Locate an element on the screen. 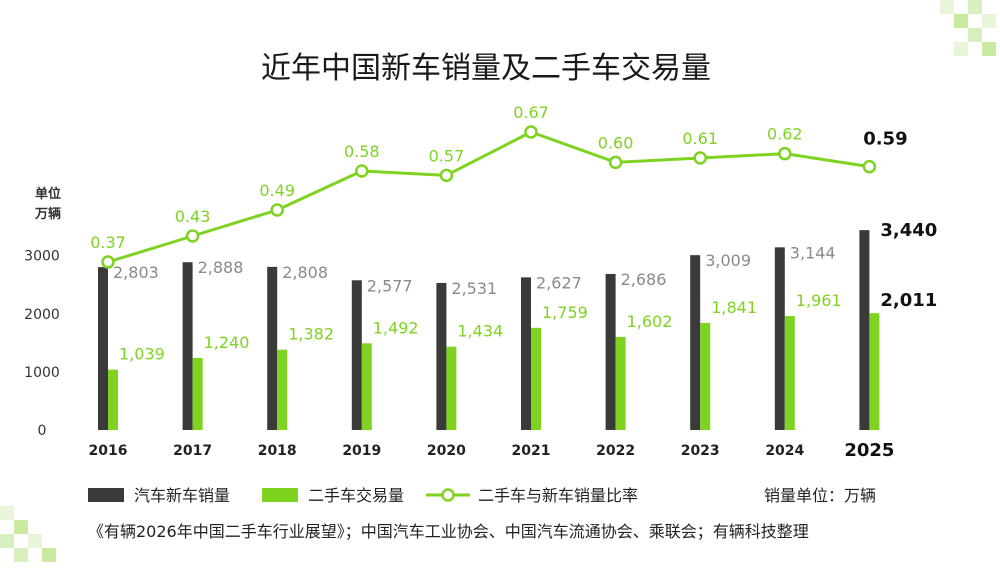  ratio-point-label: 0.57 is located at coordinates (447, 155).